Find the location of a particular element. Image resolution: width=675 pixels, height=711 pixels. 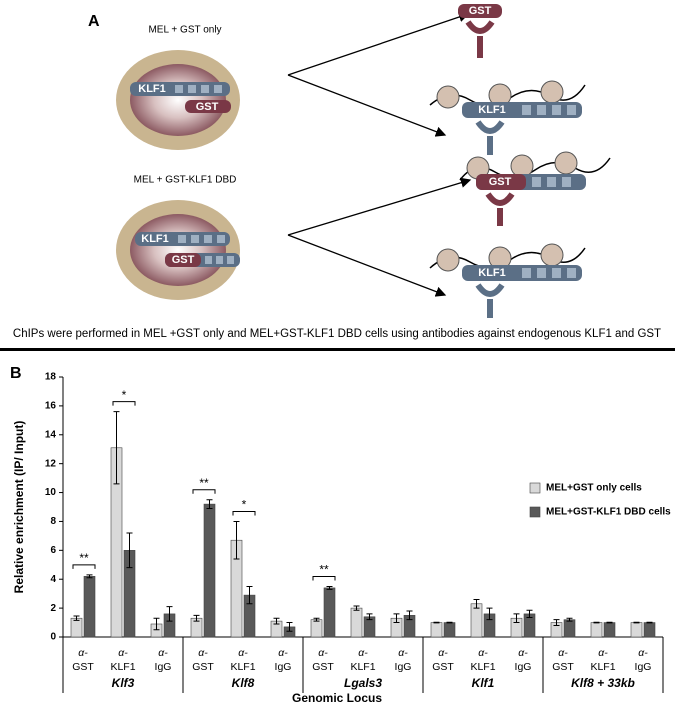

y-tick-label: 12 is located at coordinates (51, 463).